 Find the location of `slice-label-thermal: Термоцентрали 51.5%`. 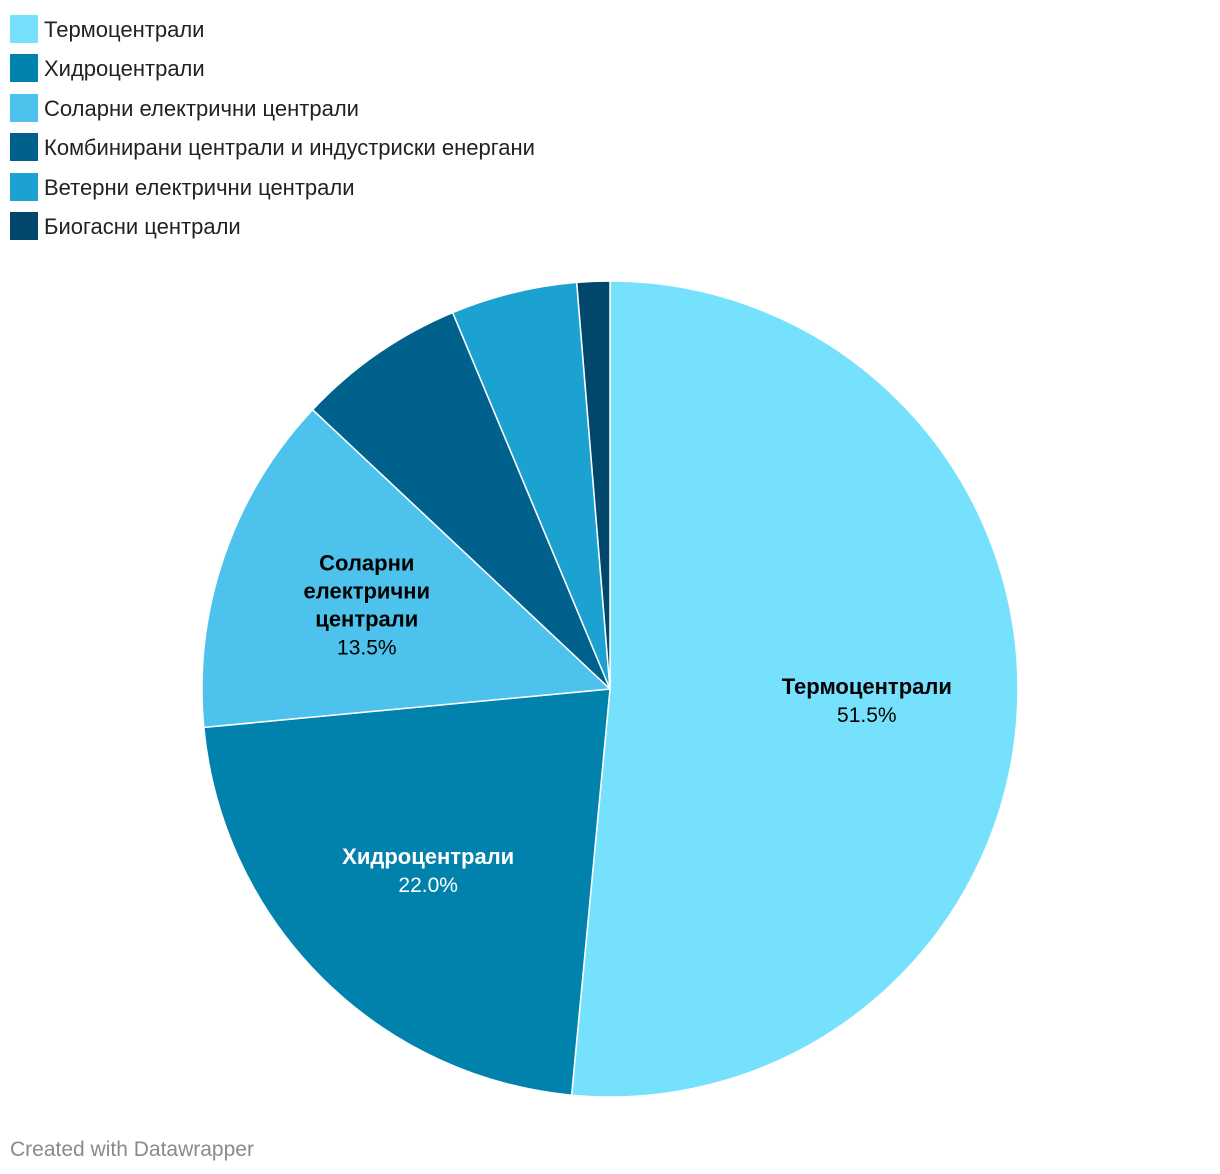

slice-label-thermal: Термоцентрали 51.5% is located at coordinates (867, 700).